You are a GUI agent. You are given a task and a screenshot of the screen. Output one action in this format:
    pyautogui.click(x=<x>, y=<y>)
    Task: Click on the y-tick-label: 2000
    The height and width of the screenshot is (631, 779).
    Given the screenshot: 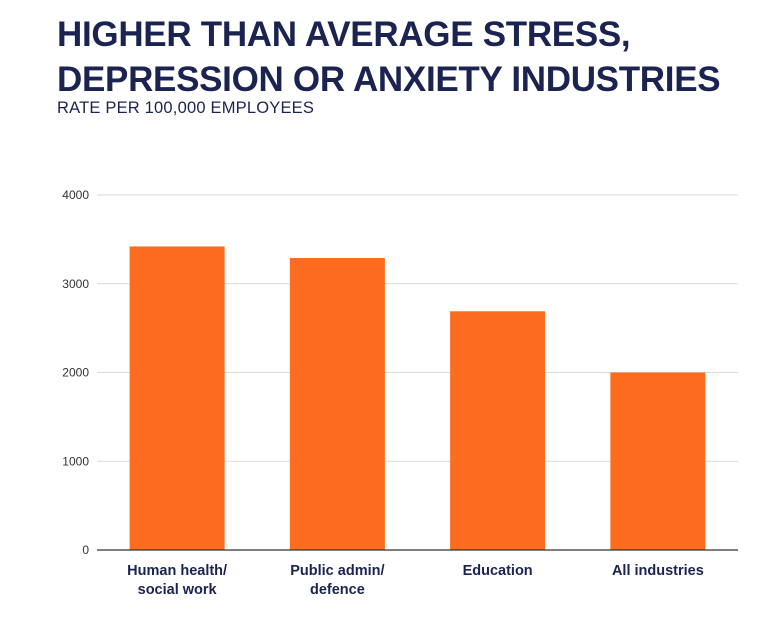 What is the action you would take?
    pyautogui.click(x=75, y=373)
    